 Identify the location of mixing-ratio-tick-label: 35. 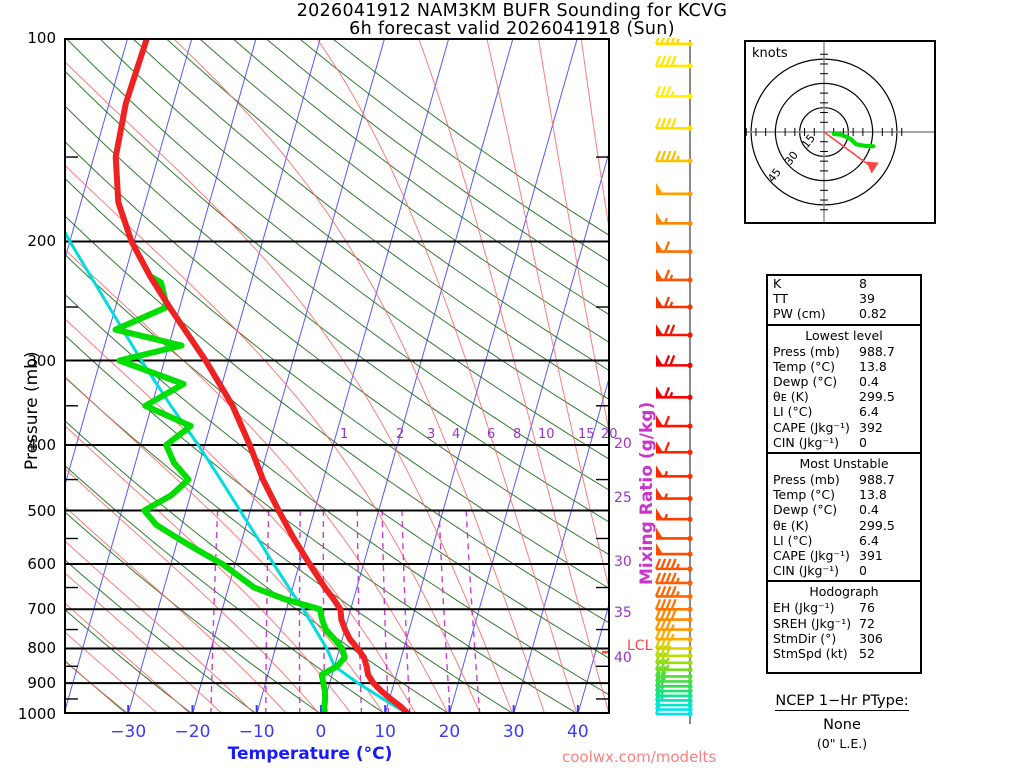
(623, 613).